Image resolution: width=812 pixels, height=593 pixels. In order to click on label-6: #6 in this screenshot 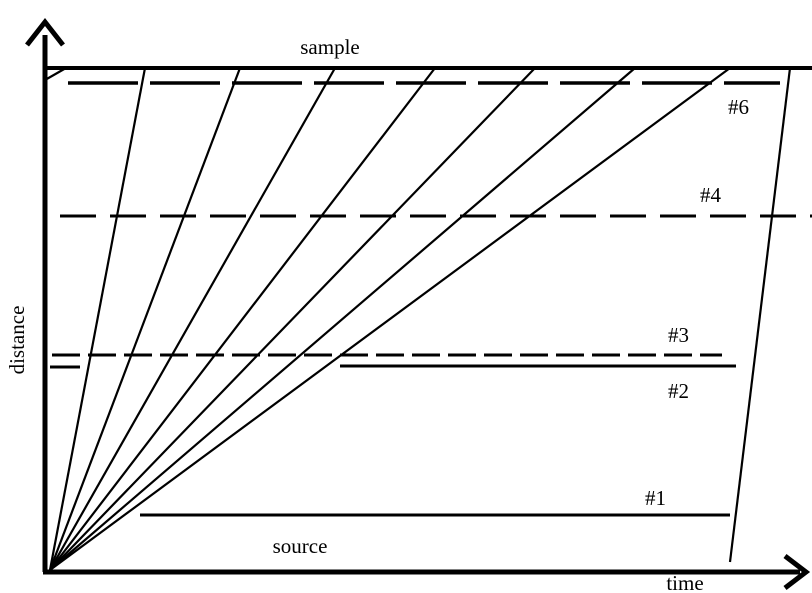, I will do `click(738, 107)`.